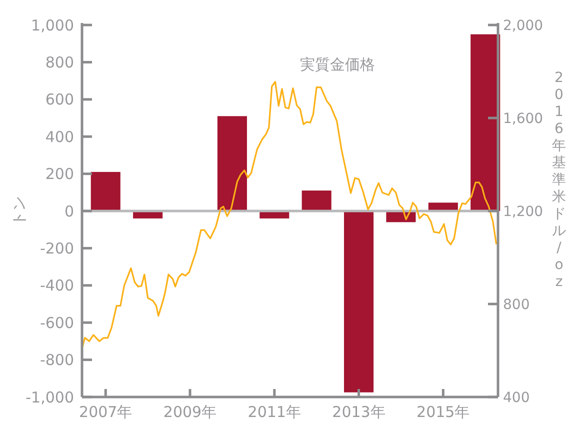 The image size is (571, 428). I want to click on y-tick-label: 600, so click(59, 99).